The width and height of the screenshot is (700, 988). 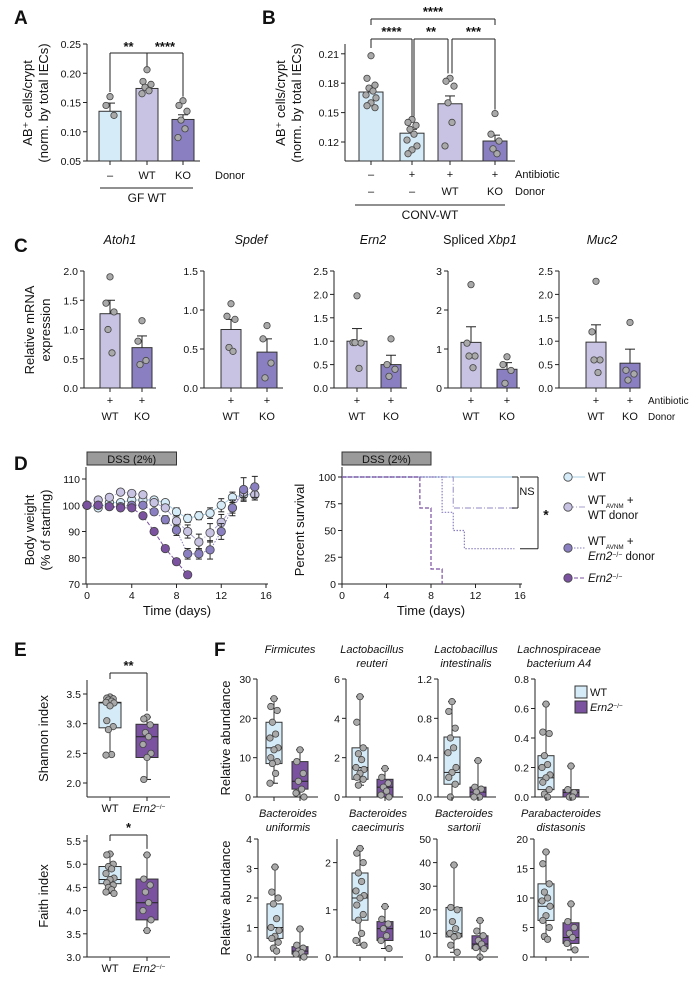 What do you see at coordinates (131, 460) in the screenshot?
I see `dss-banner-label: DSS (2%)` at bounding box center [131, 460].